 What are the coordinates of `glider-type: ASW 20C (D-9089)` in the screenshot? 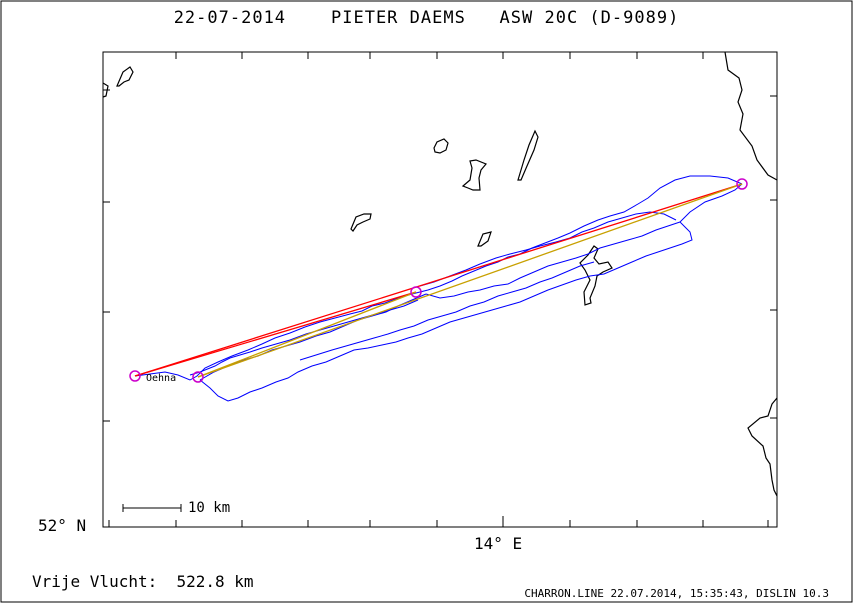 It's located at (589, 18).